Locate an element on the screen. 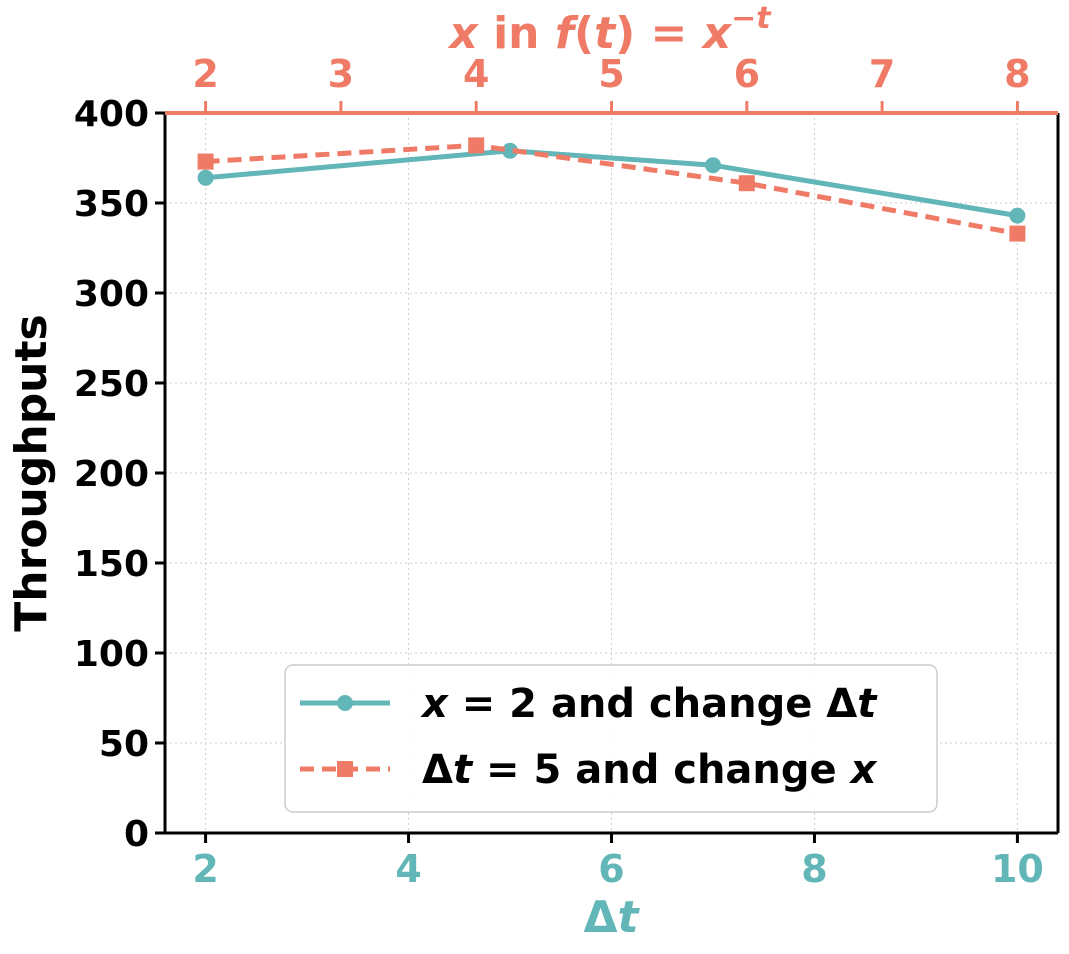 Image resolution: width=1069 pixels, height=954 pixels. bottom-axis-title: Δt is located at coordinates (611, 917).